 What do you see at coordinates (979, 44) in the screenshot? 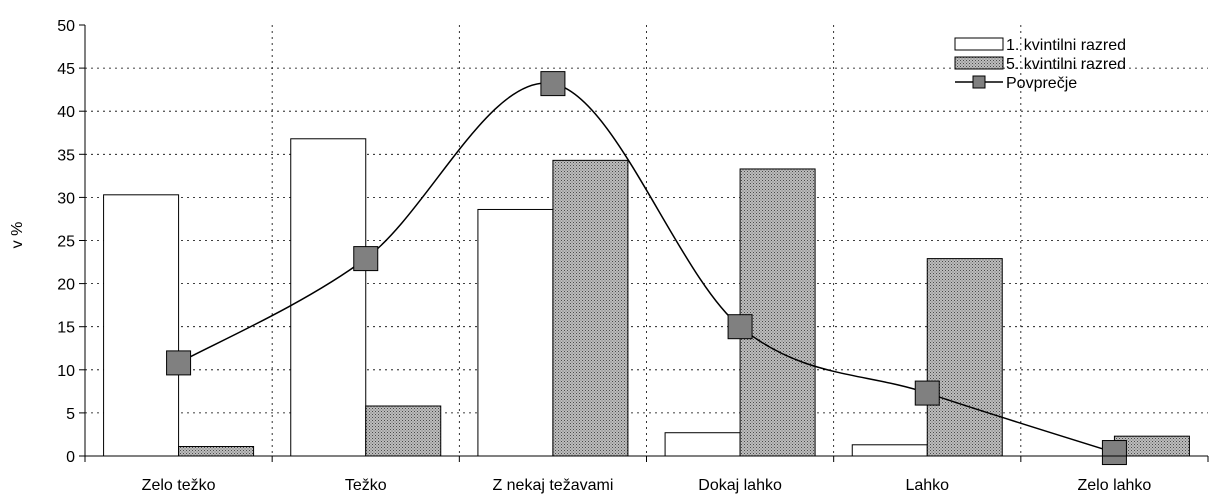
I see `legend-swatch-q1` at bounding box center [979, 44].